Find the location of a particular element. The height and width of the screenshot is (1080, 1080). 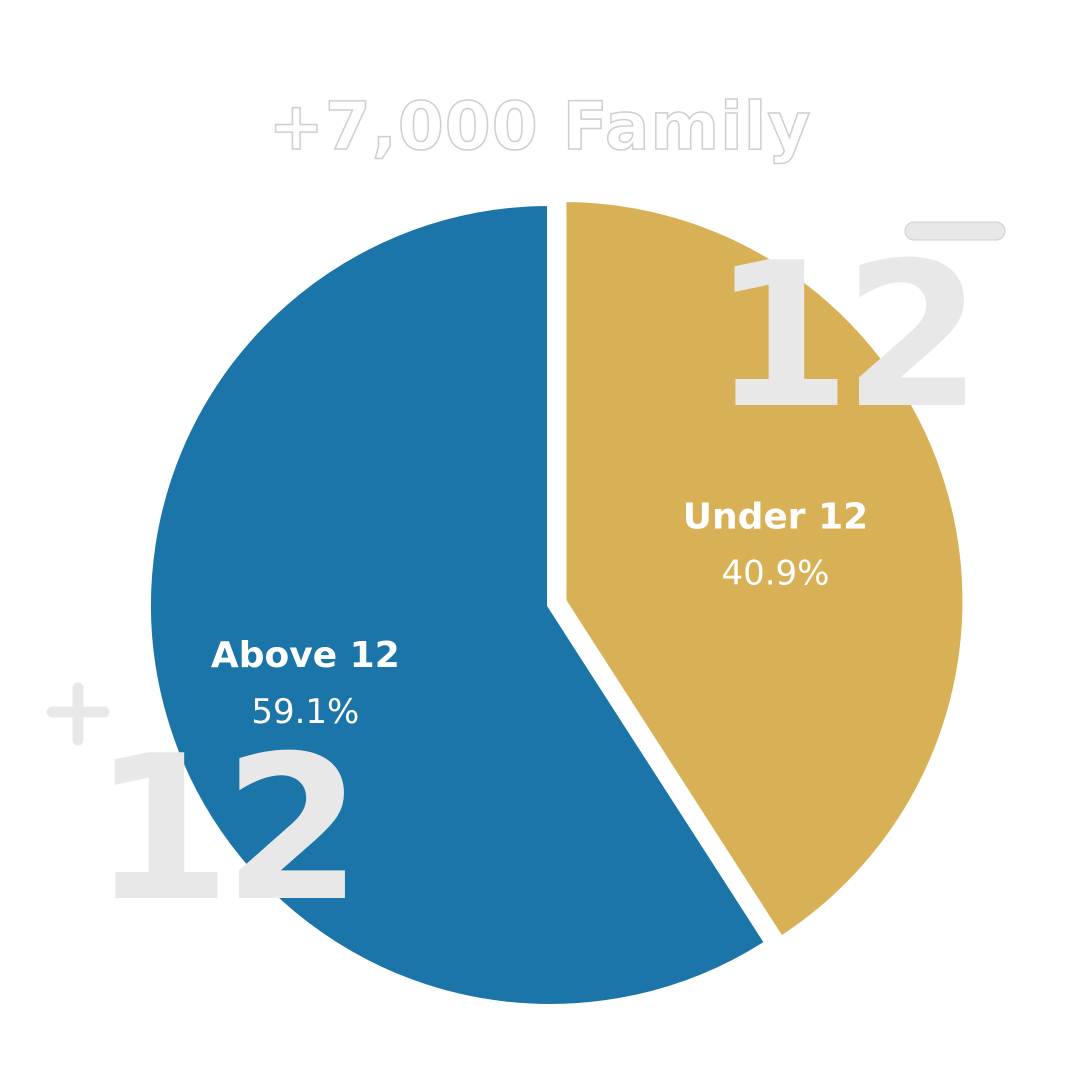

chart-title: +7,000 Family is located at coordinates (540, 126).